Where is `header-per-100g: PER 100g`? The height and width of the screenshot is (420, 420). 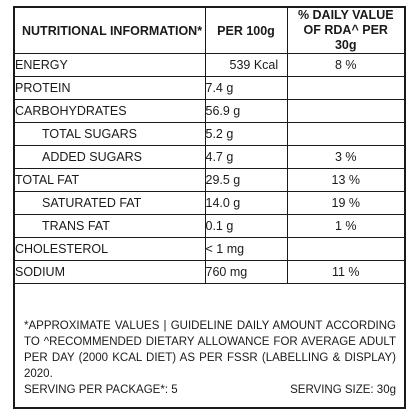 header-per-100g: PER 100g is located at coordinates (246, 31).